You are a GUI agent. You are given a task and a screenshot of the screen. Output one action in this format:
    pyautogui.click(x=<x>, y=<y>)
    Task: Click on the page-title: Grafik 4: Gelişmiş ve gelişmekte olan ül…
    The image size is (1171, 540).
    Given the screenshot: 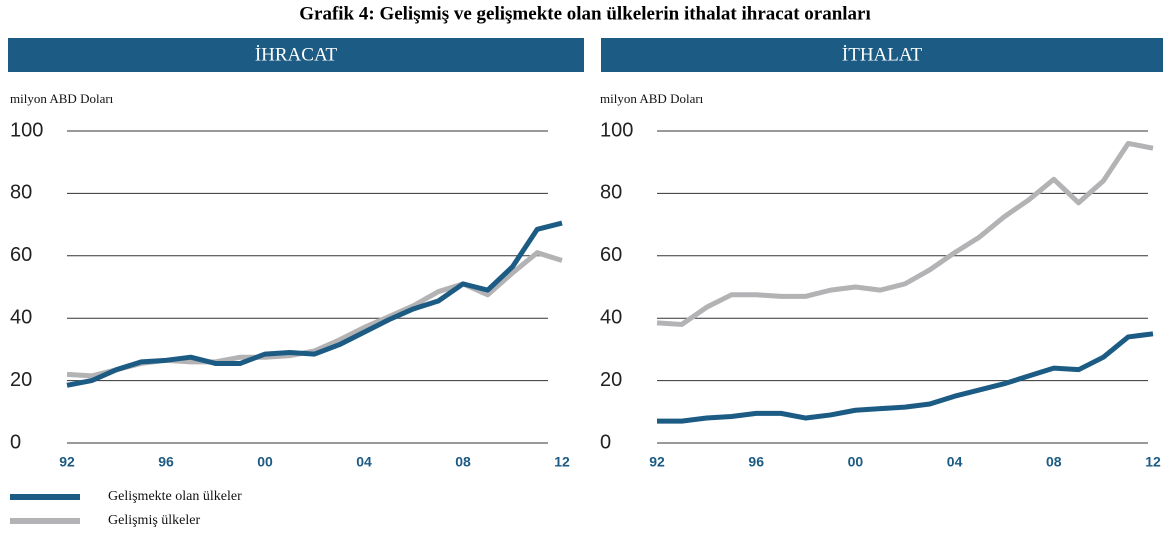 What is the action you would take?
    pyautogui.click(x=585, y=13)
    